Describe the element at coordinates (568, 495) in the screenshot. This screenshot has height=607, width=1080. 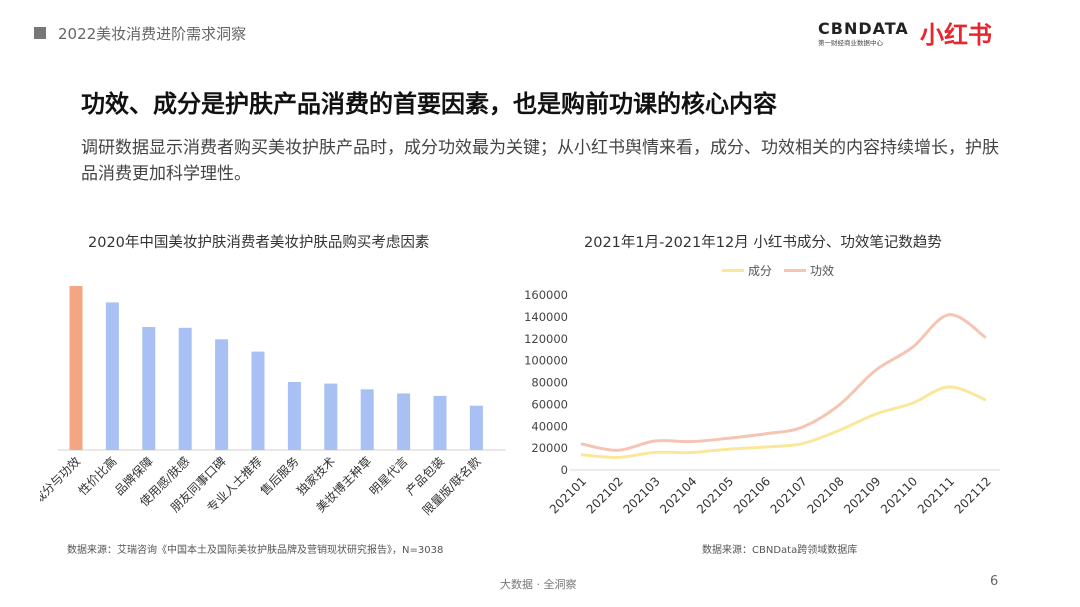
I see `x-tick-label: 202101` at that location.